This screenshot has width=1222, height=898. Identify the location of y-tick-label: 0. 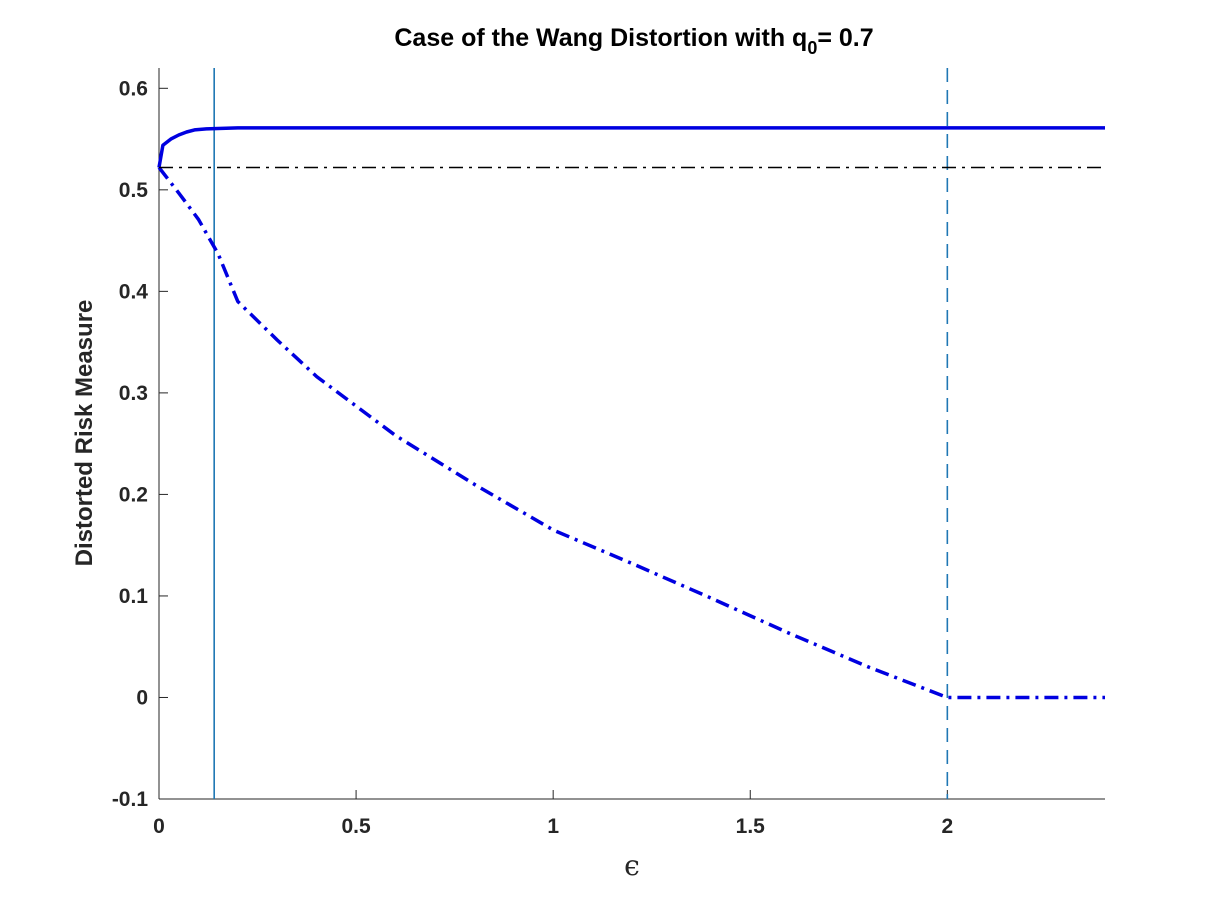
(142, 697).